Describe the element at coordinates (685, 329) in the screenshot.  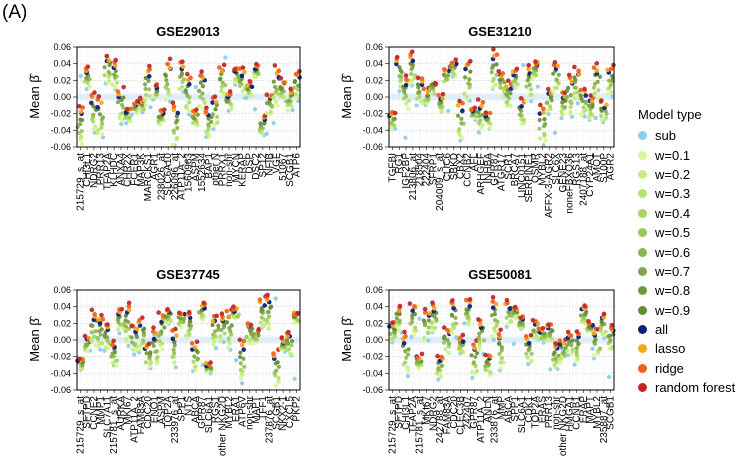
I see `legend-item: all` at that location.